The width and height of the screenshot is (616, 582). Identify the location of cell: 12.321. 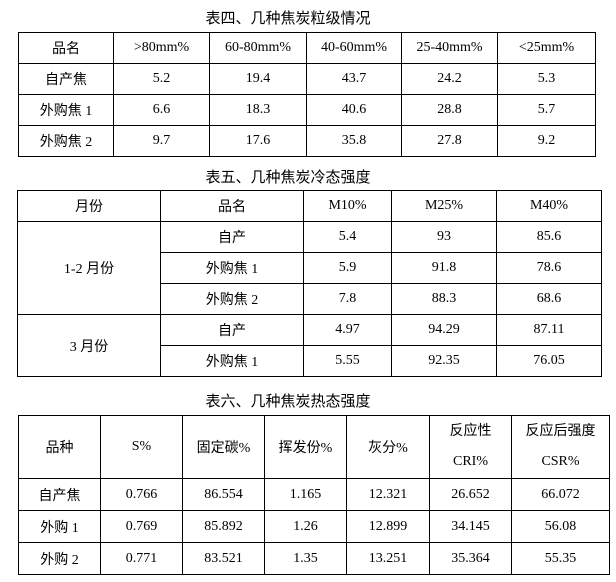
(388, 494).